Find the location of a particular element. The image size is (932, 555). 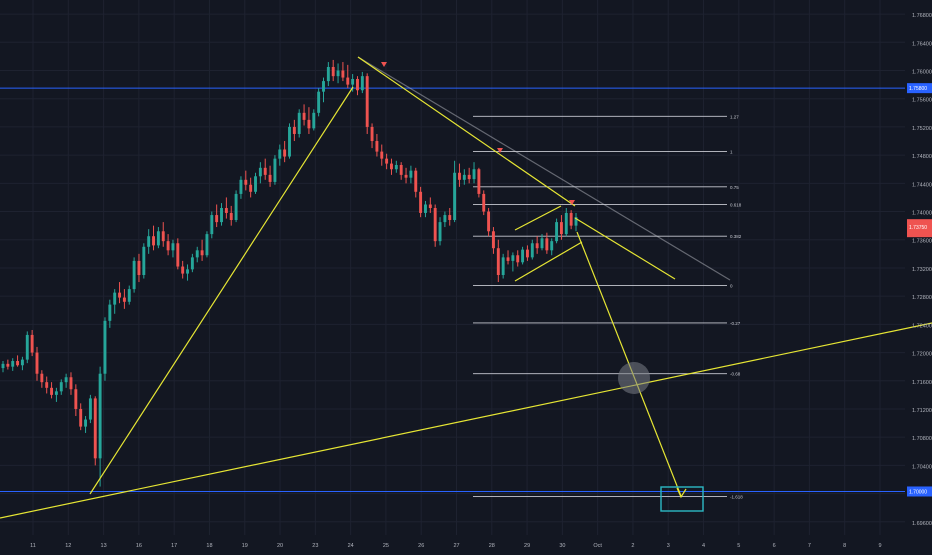

price-tick-label: 1.71200 is located at coordinates (922, 411).